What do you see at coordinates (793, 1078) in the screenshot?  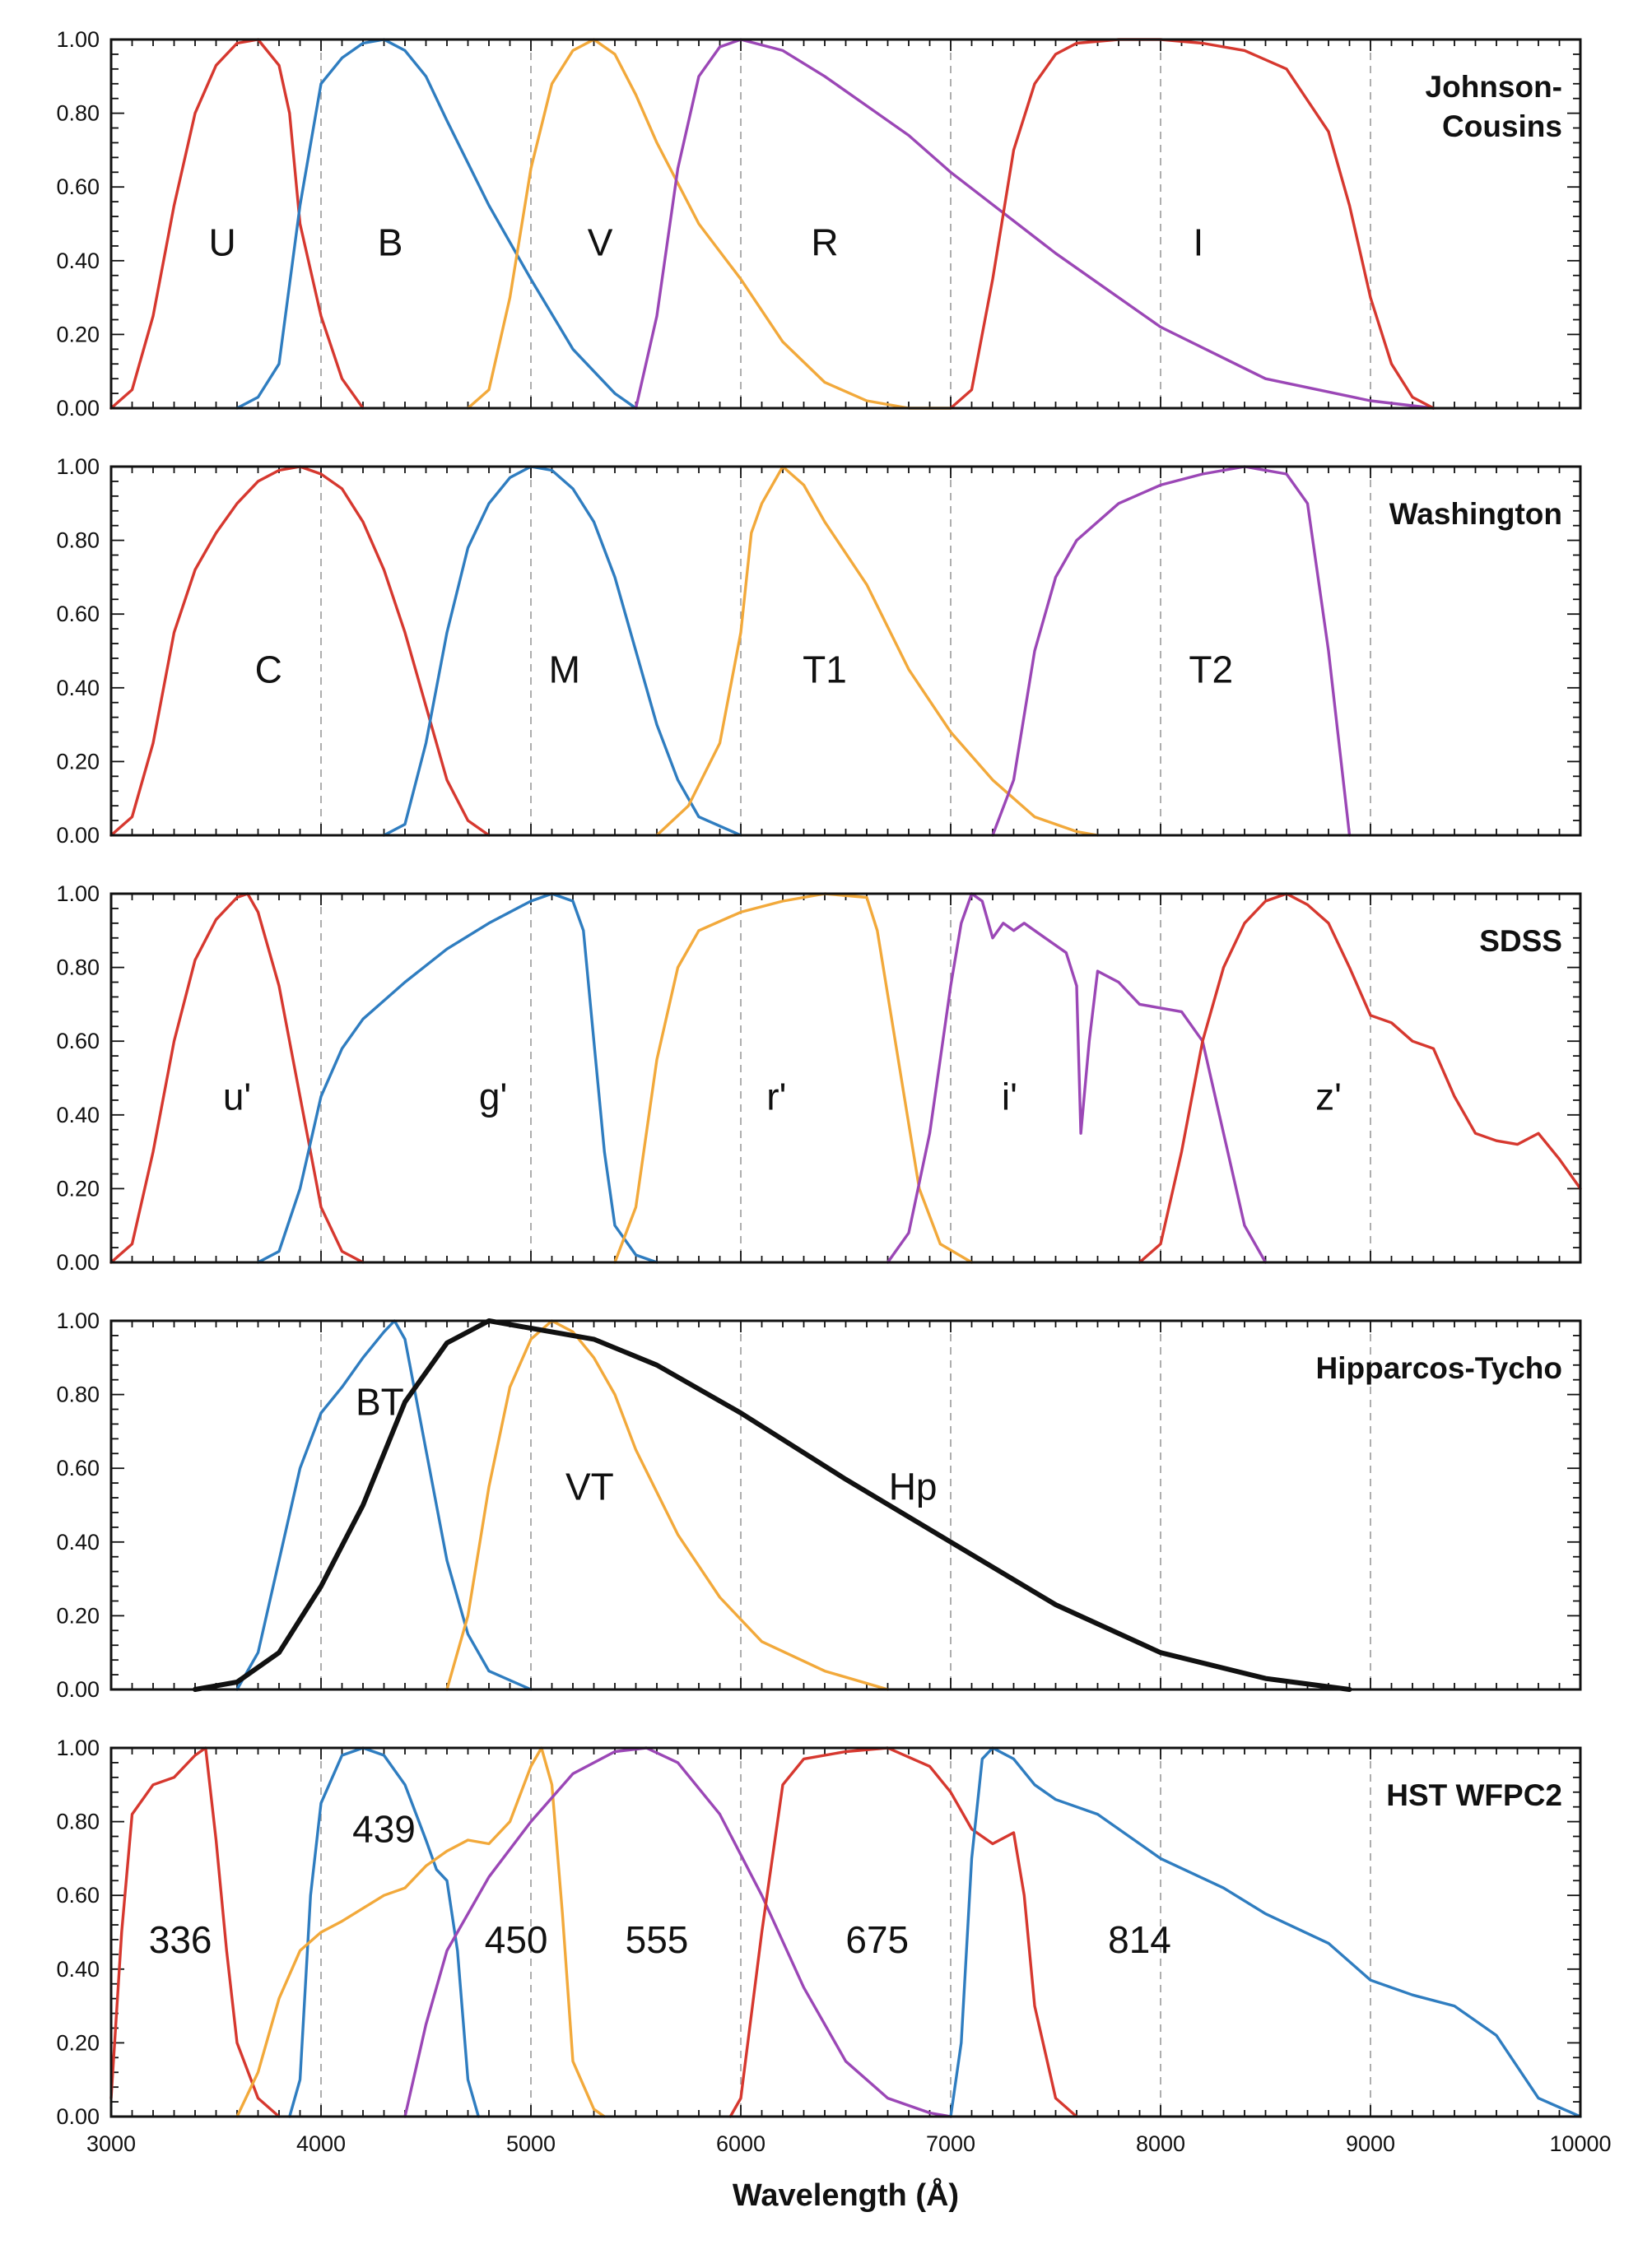 I see `series-line-r'` at bounding box center [793, 1078].